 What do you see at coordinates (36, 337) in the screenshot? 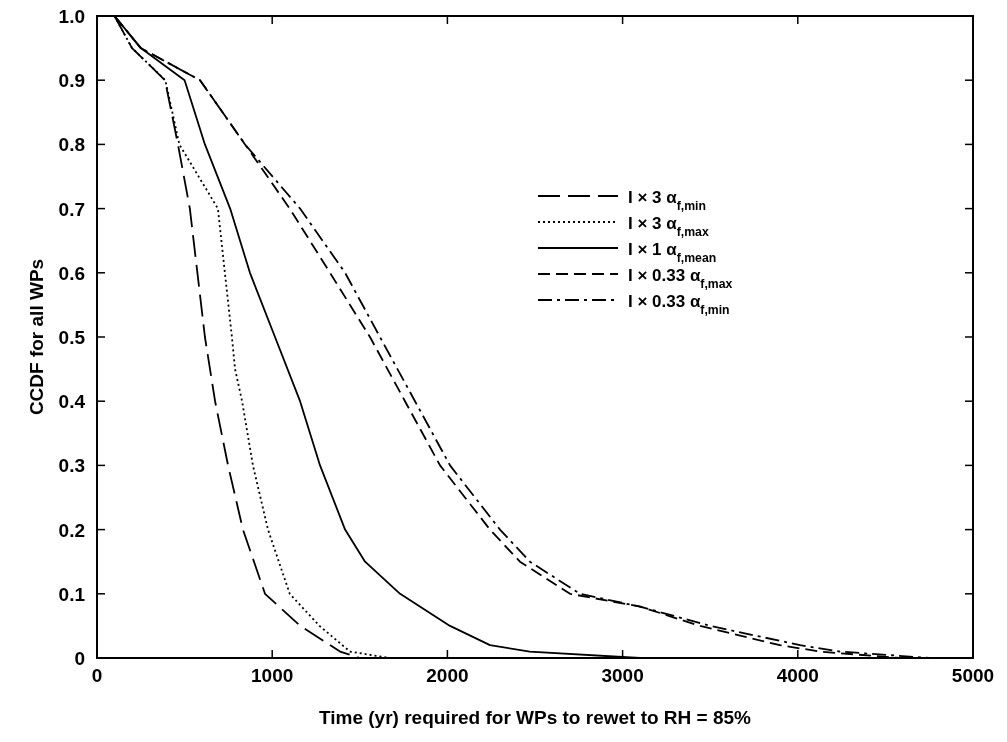
I see `y-axis-title: CCDF for all WPs` at bounding box center [36, 337].